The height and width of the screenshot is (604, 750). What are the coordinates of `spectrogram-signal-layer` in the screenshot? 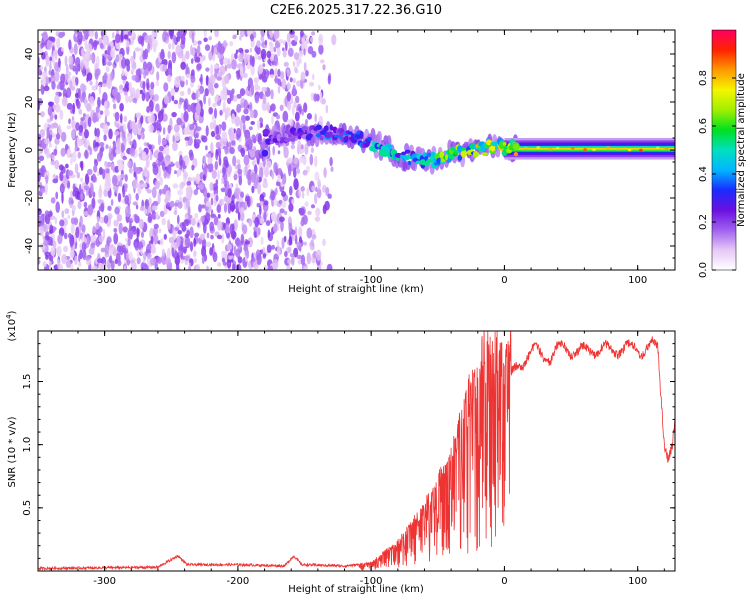 It's located at (465, 148).